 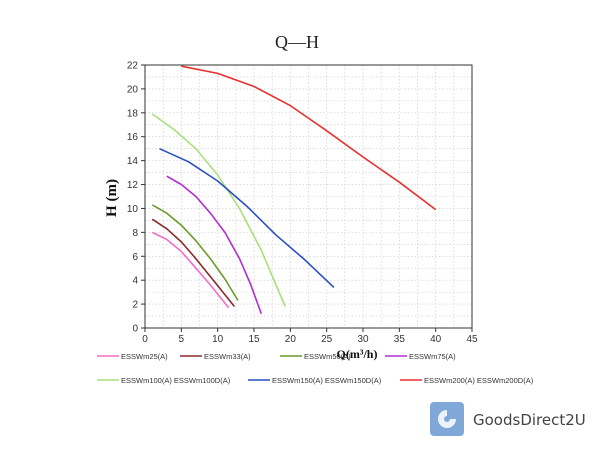 What do you see at coordinates (133, 66) in the screenshot?
I see `y-tick-label: 22` at bounding box center [133, 66].